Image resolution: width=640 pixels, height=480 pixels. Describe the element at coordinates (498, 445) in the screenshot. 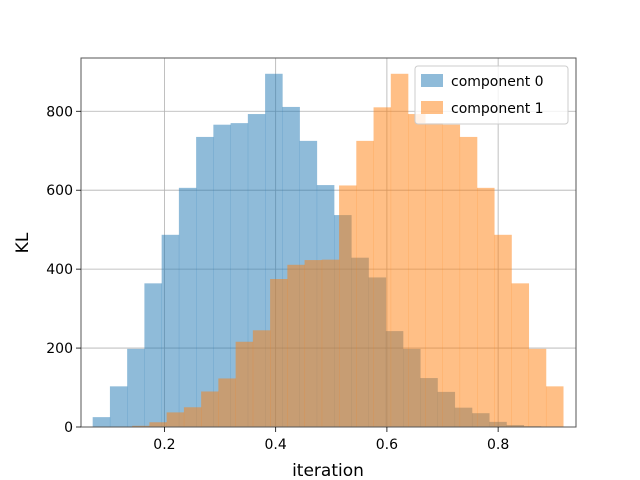

I see `x-tick-label: 0.8` at that location.